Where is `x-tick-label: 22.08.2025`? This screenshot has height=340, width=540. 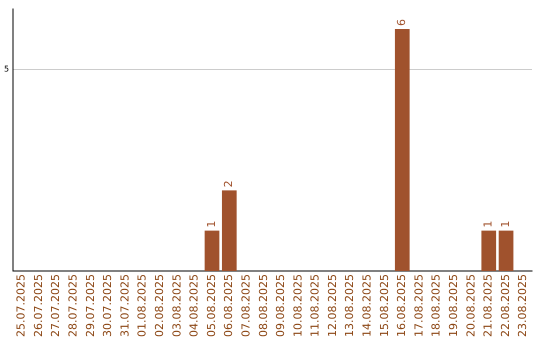
x-tick-label: 22.08.2025 is located at coordinates (505, 306).